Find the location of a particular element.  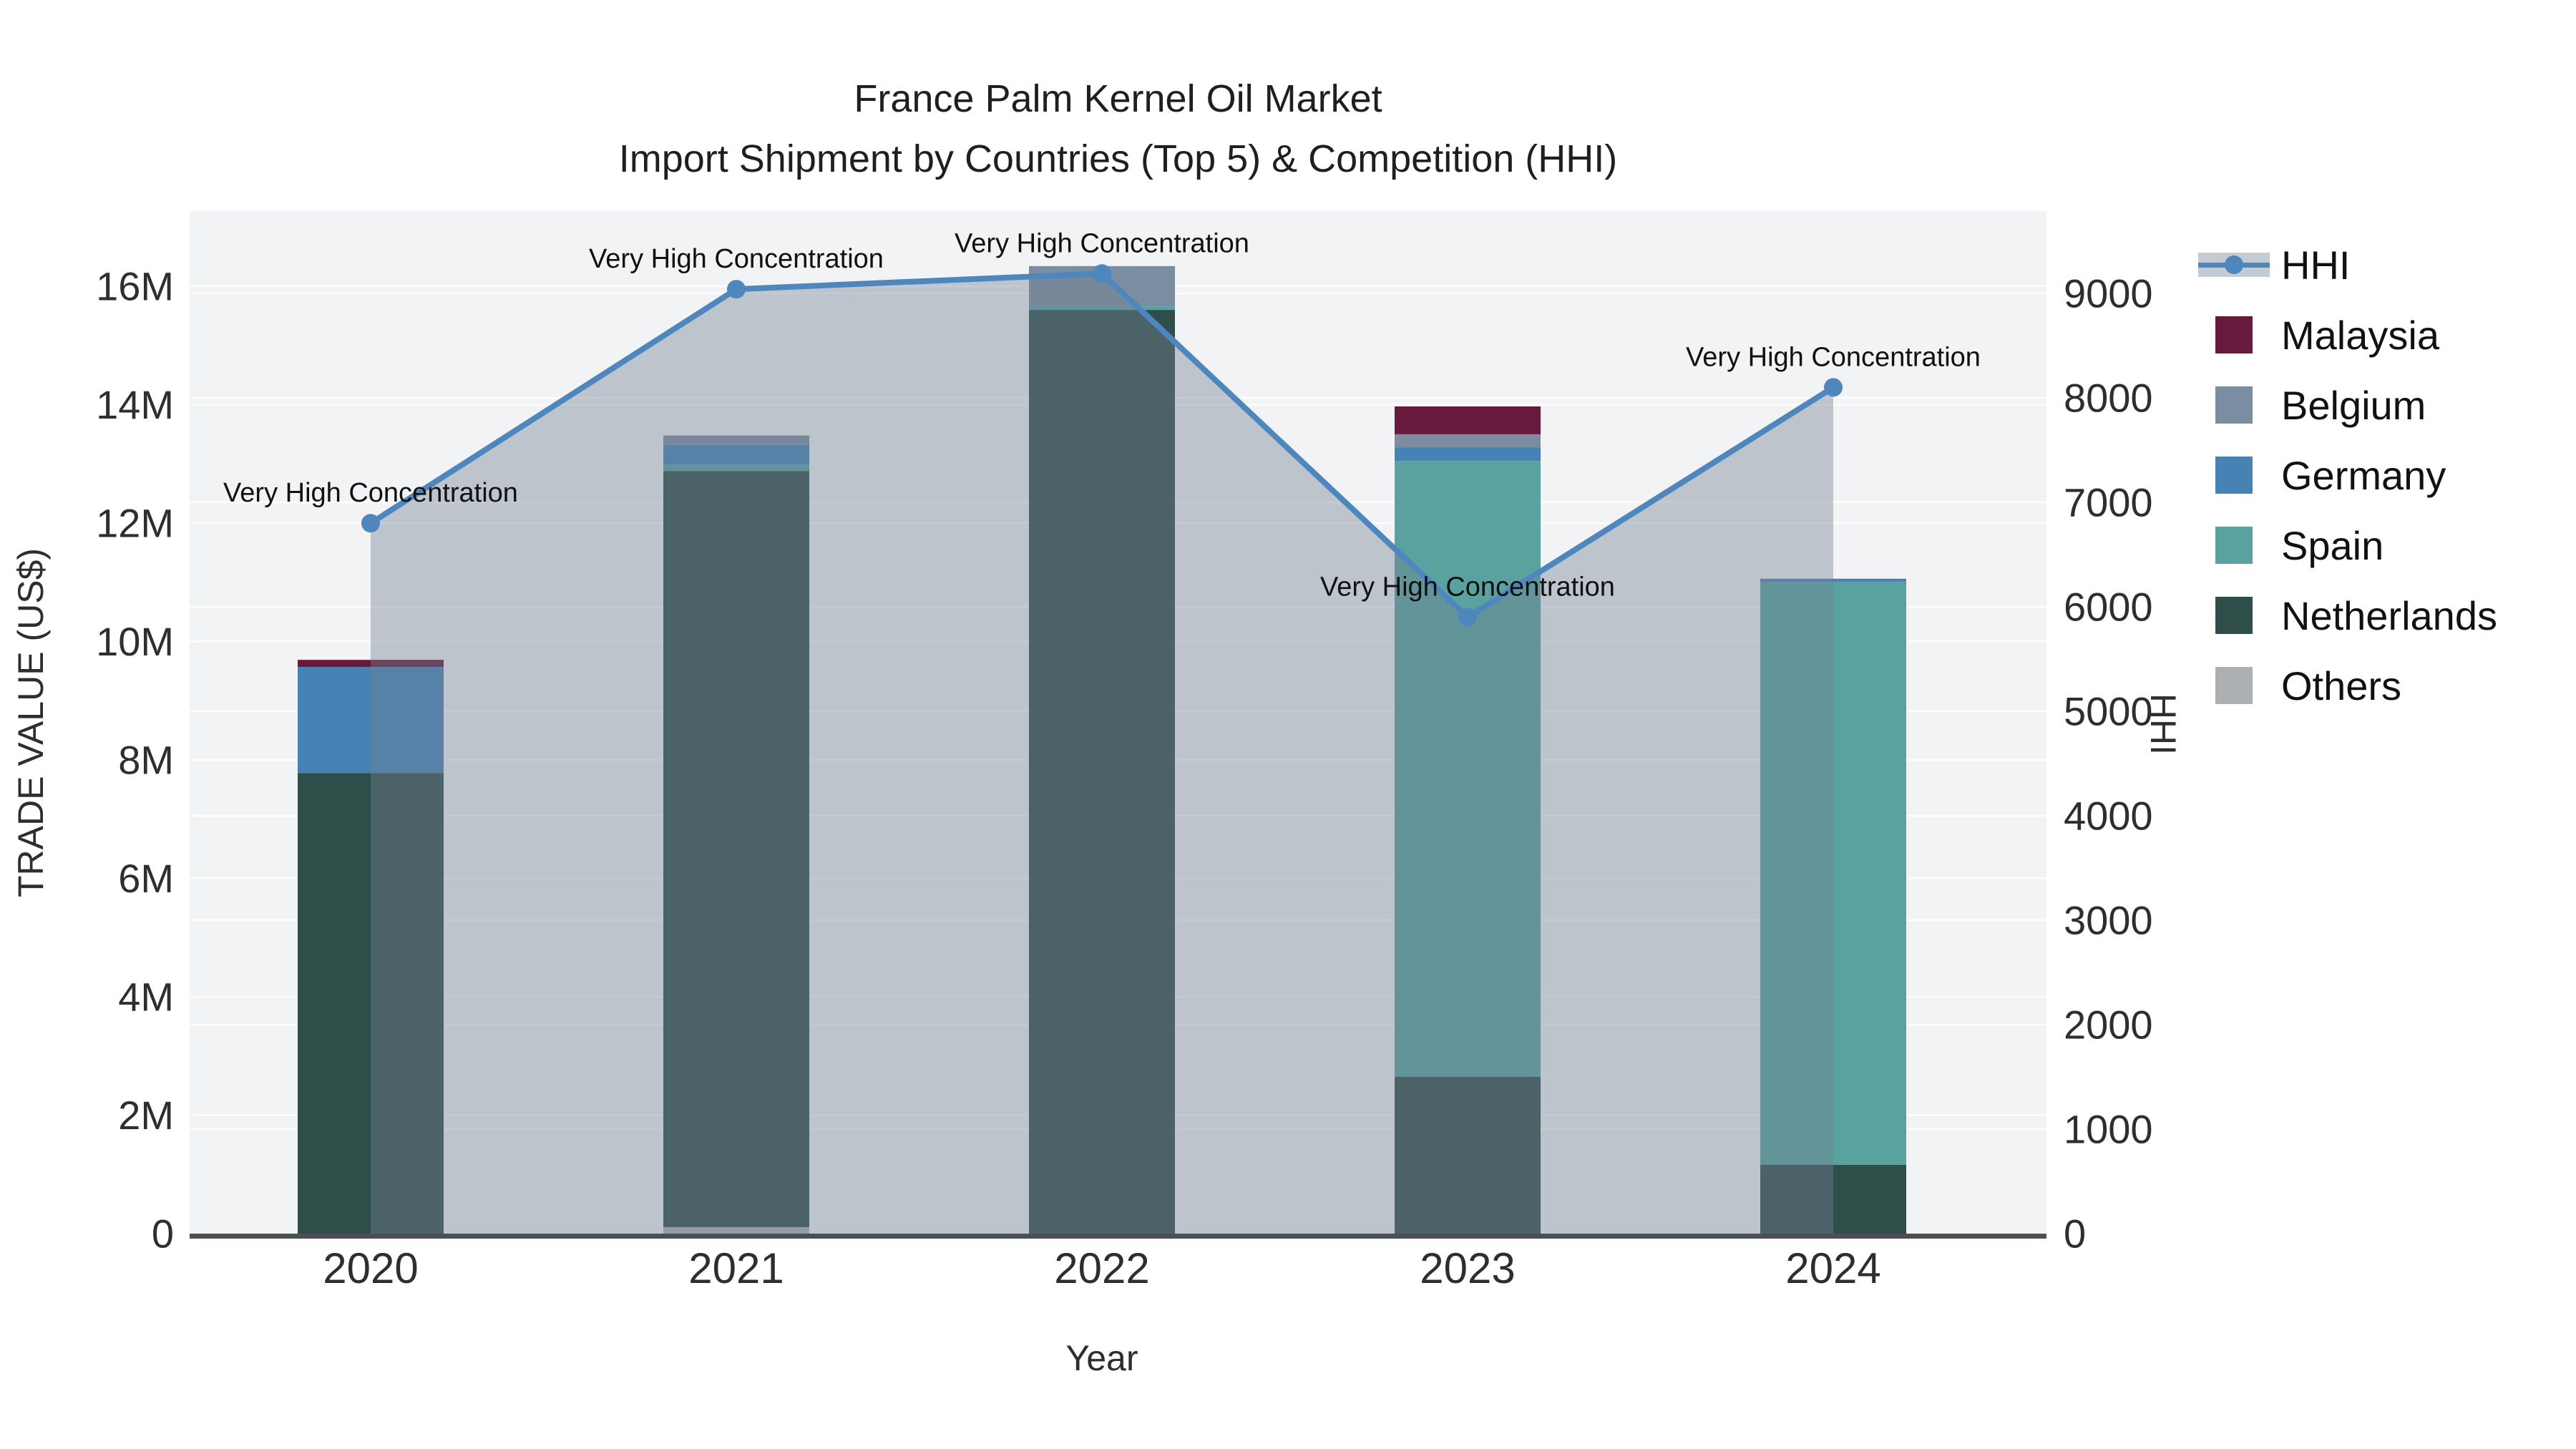

bar-segment-malaysia-2023 is located at coordinates (1468, 420).